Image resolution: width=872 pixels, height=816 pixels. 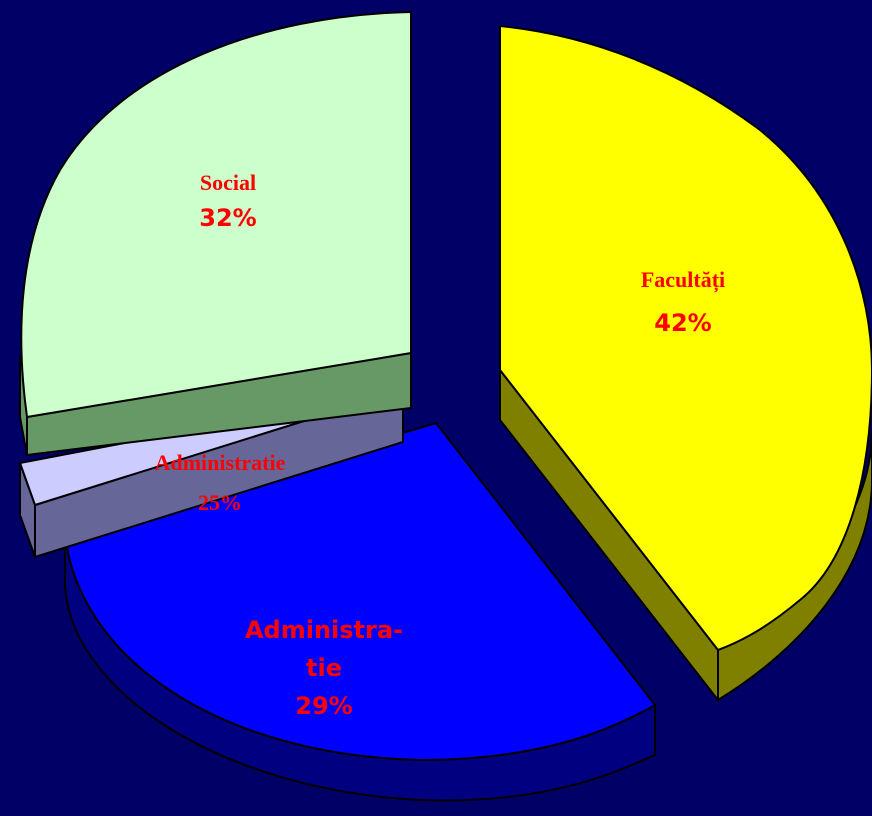 What do you see at coordinates (227, 218) in the screenshot?
I see `label-social-value: 32%` at bounding box center [227, 218].